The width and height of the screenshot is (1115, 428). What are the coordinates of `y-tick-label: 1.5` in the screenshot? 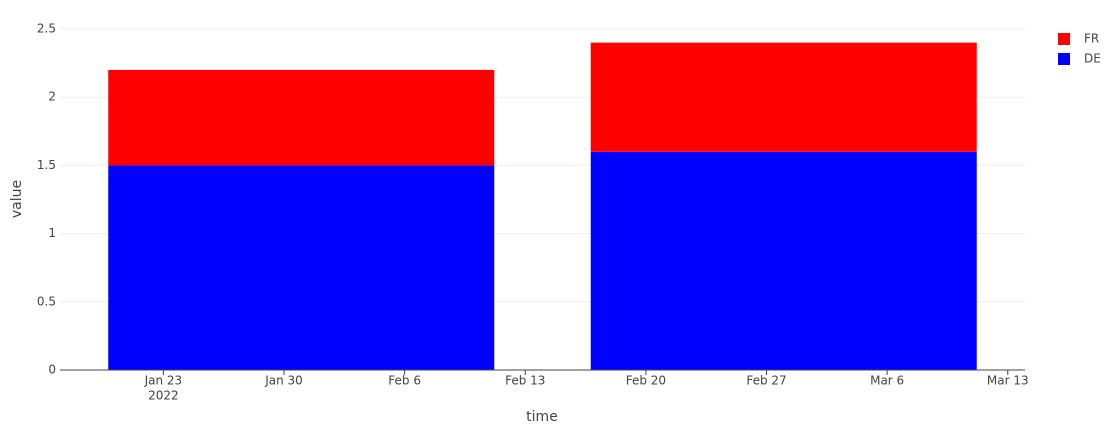 It's located at (46, 165).